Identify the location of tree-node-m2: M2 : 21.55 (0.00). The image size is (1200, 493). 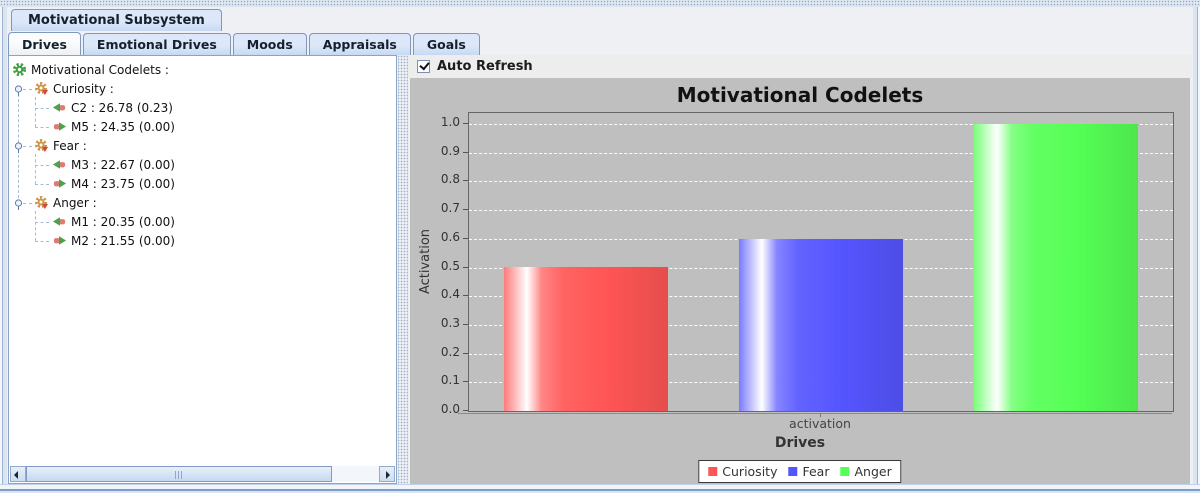
(113, 240).